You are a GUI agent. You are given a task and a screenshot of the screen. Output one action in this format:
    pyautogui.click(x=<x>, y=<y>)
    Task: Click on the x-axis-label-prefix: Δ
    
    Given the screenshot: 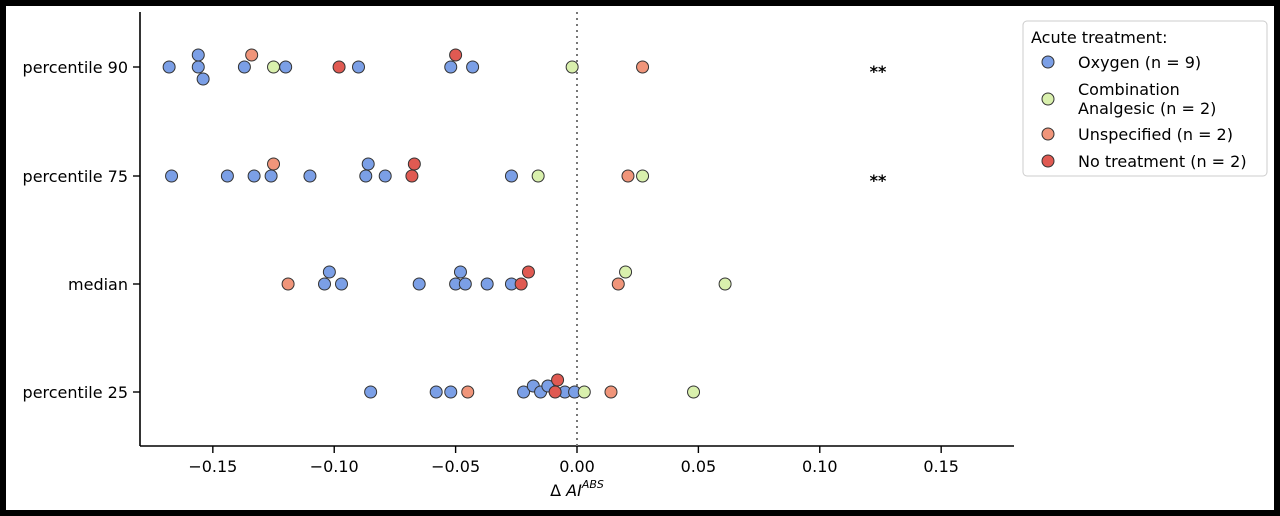 What is the action you would take?
    pyautogui.click(x=558, y=490)
    